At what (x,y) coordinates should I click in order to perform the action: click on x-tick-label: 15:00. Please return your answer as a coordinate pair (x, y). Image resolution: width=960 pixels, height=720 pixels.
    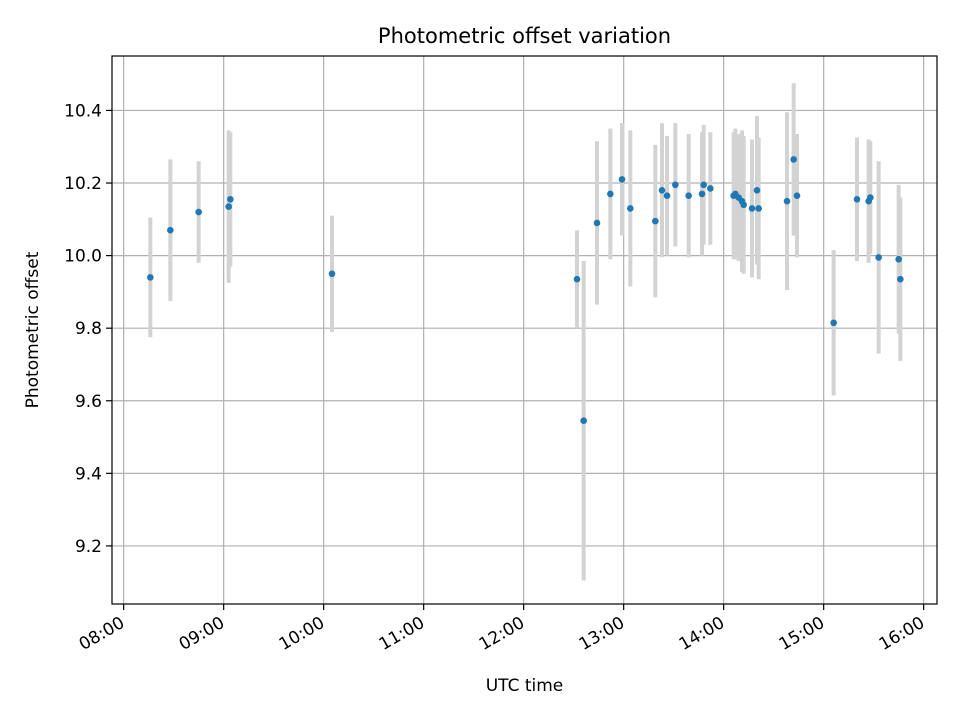
    Looking at the image, I should click on (802, 634).